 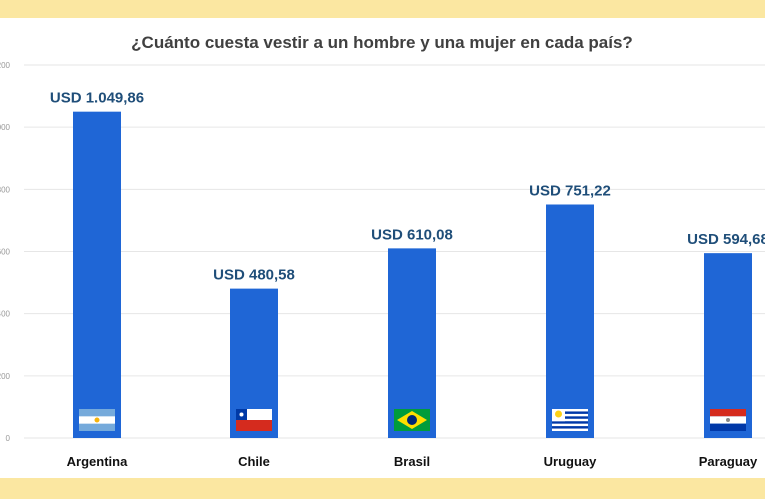 I want to click on bar-group-uruguay: USD 751,22 Uruguay, so click(x=570, y=325).